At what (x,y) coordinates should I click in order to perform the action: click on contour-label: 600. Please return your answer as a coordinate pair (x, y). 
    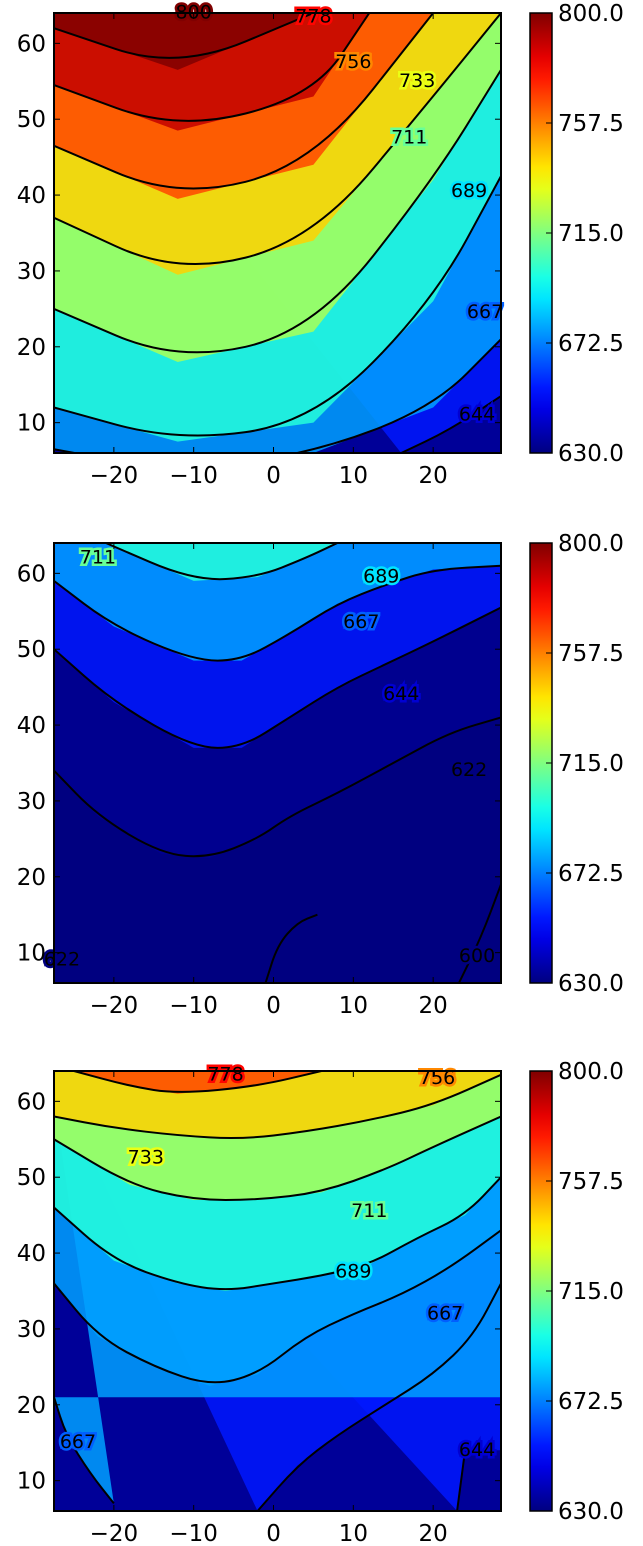
    Looking at the image, I should click on (477, 956).